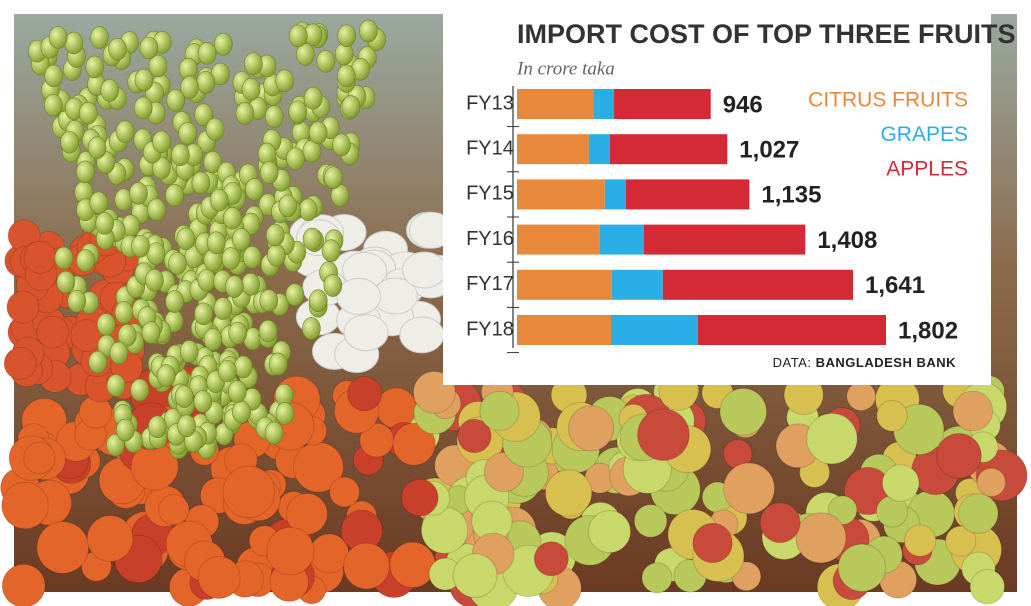  Describe the element at coordinates (490, 194) in the screenshot. I see `category-label: FY15` at that location.